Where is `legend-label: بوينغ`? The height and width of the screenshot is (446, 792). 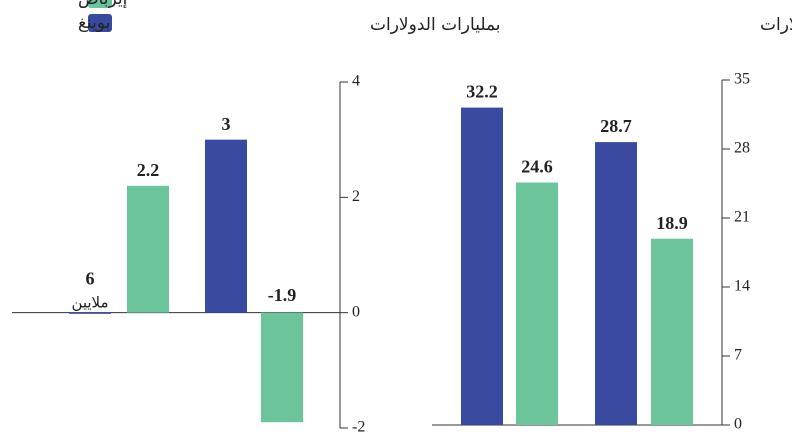
legend-label: بوينغ is located at coordinates (94, 23).